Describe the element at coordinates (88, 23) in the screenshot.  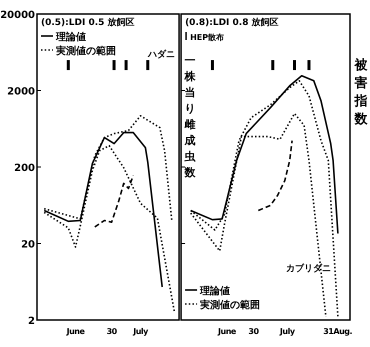
I see `title: (0.5):LDI 0.5 放飼区` at that location.